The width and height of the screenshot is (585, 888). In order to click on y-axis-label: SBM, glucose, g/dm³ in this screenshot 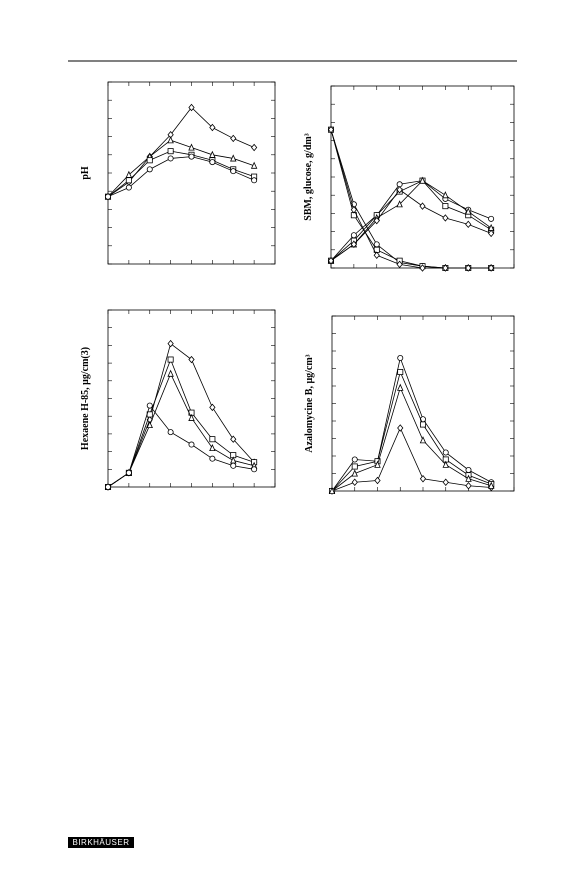, I will do `click(308, 176)`.